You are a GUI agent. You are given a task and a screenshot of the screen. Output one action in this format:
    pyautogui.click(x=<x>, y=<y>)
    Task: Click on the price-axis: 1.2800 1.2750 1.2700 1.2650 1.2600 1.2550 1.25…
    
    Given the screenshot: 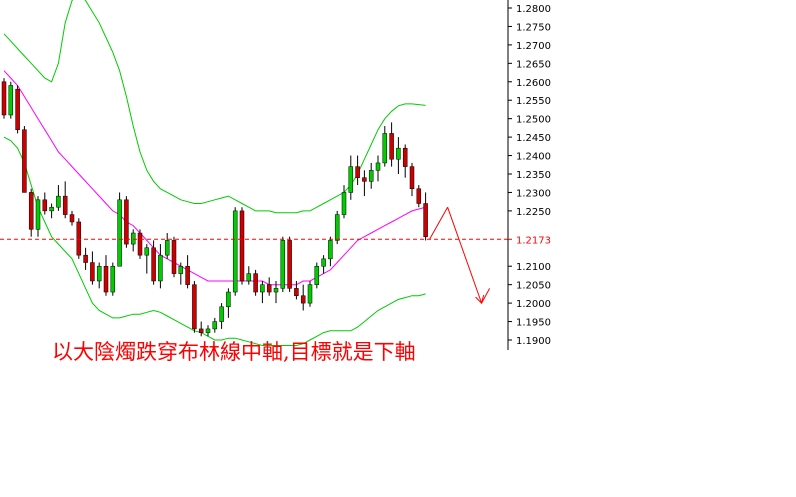 What is the action you would take?
    pyautogui.click(x=529, y=175)
    